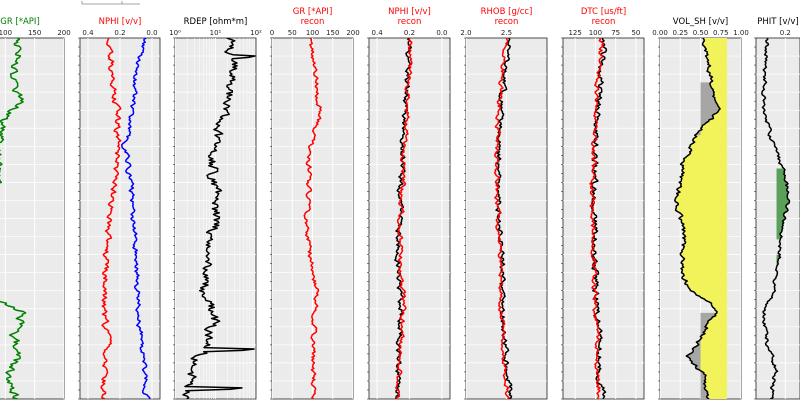 Image resolution: width=800 pixels, height=401 pixels. I want to click on track-gr_recon: 0 50 100 150 200 GR [*API]recon, so click(315, 203).